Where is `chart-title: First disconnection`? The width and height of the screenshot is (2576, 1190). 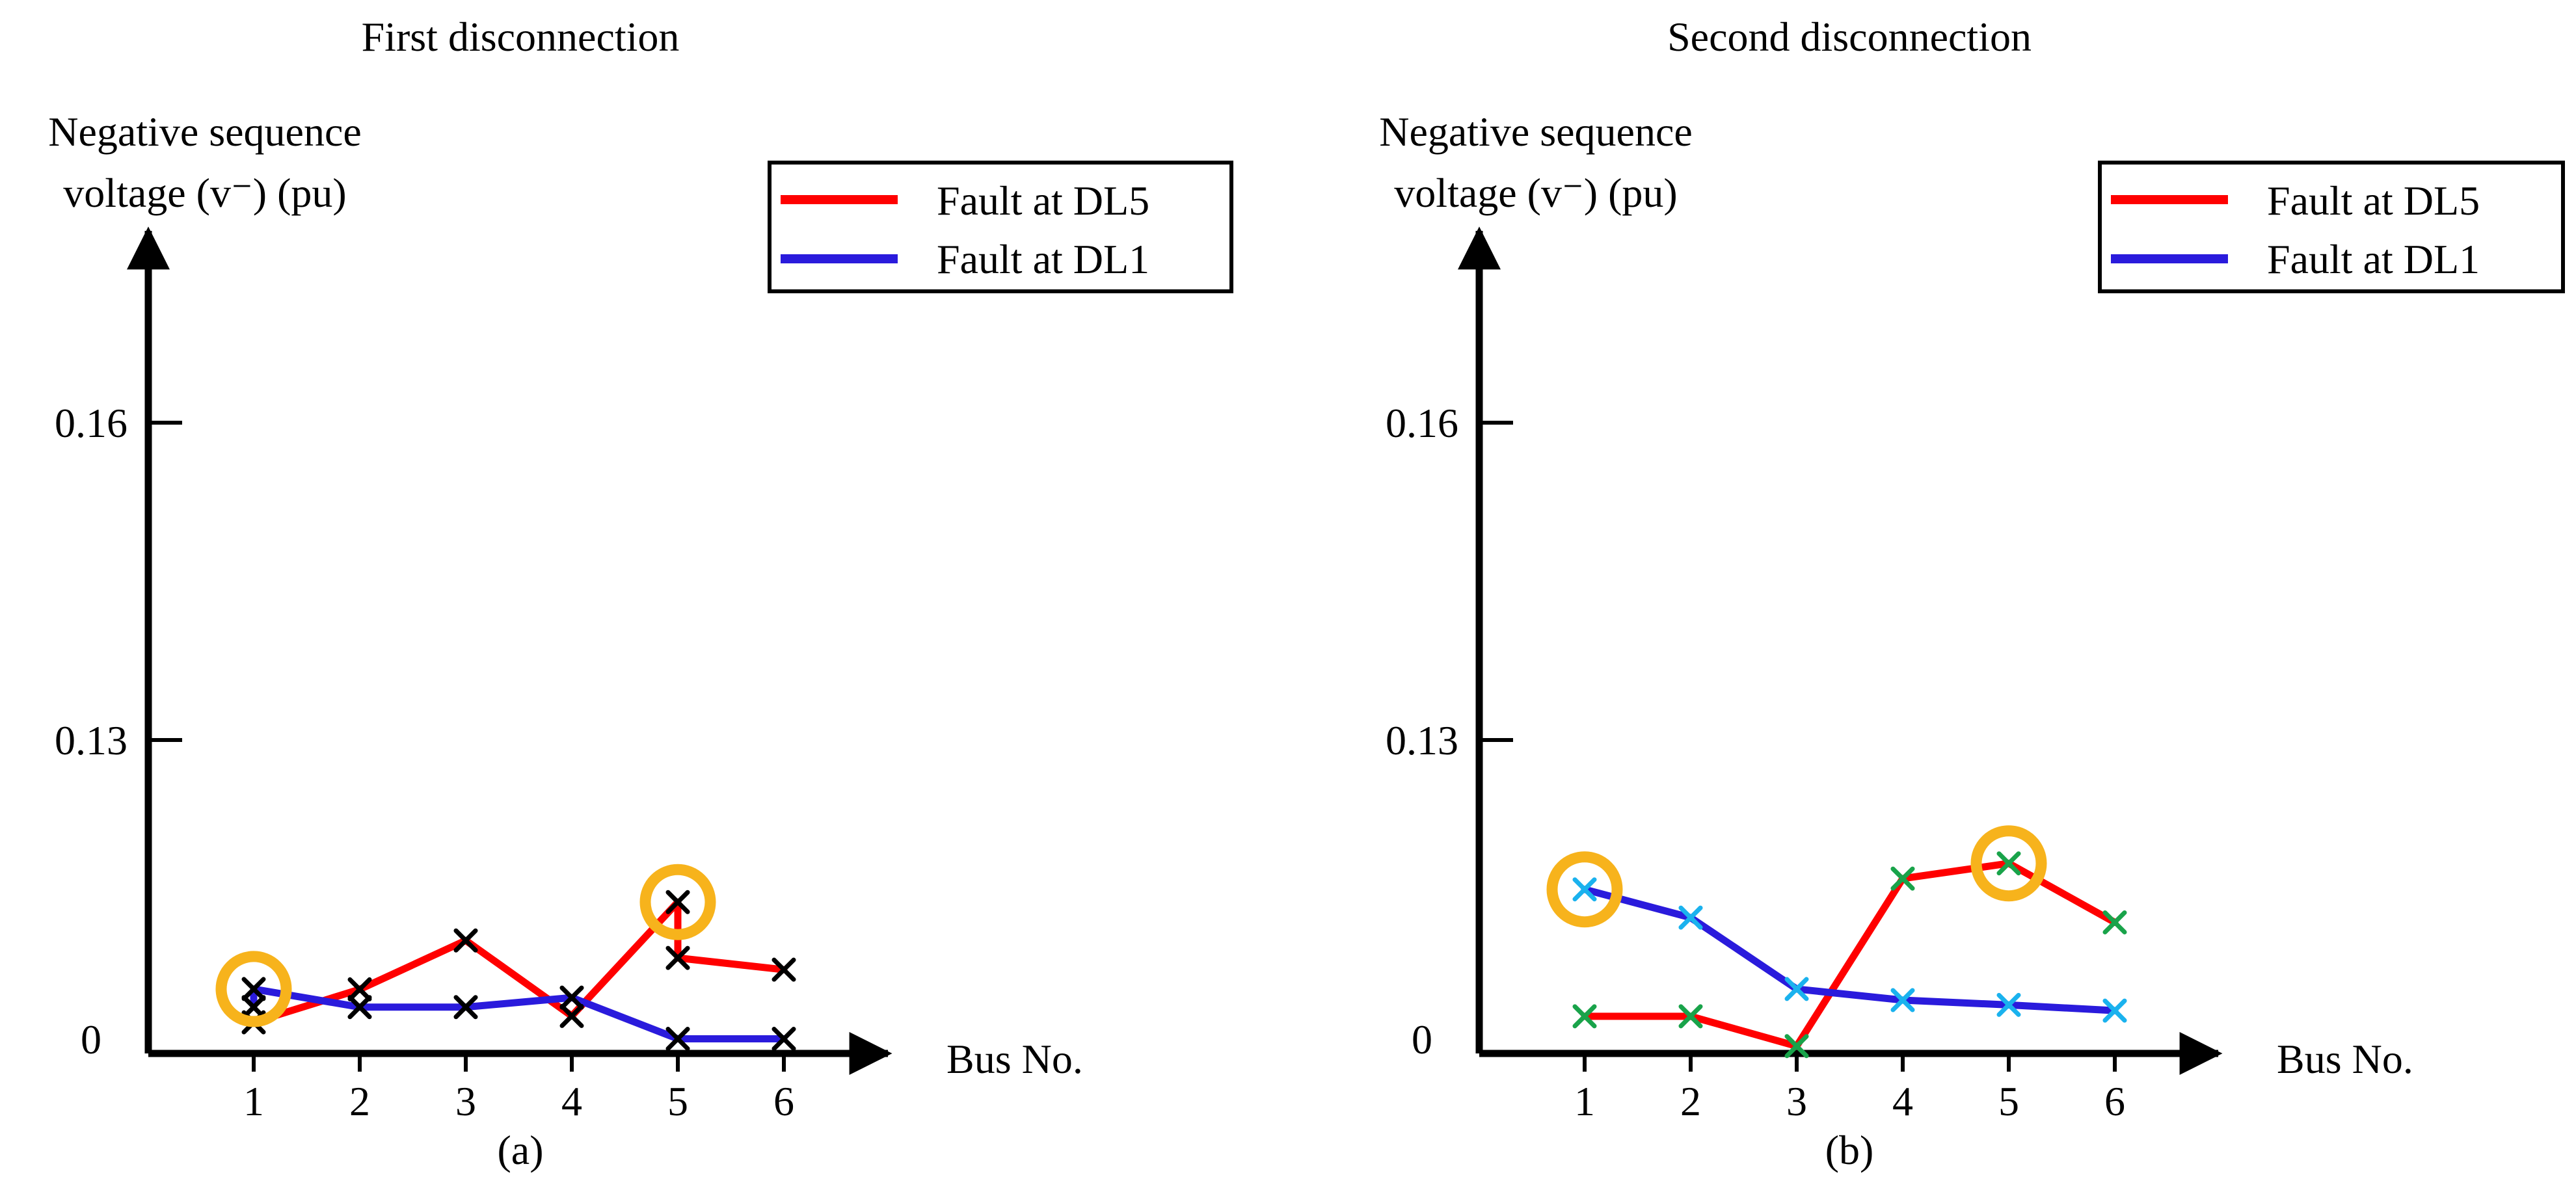 chart-title: First disconnection is located at coordinates (521, 37).